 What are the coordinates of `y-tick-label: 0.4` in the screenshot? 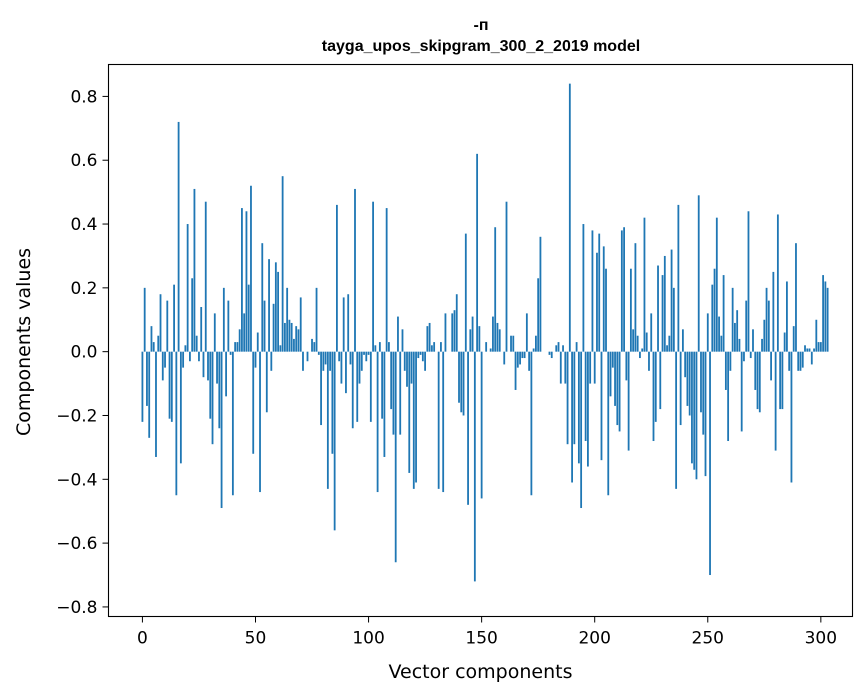 It's located at (83, 225).